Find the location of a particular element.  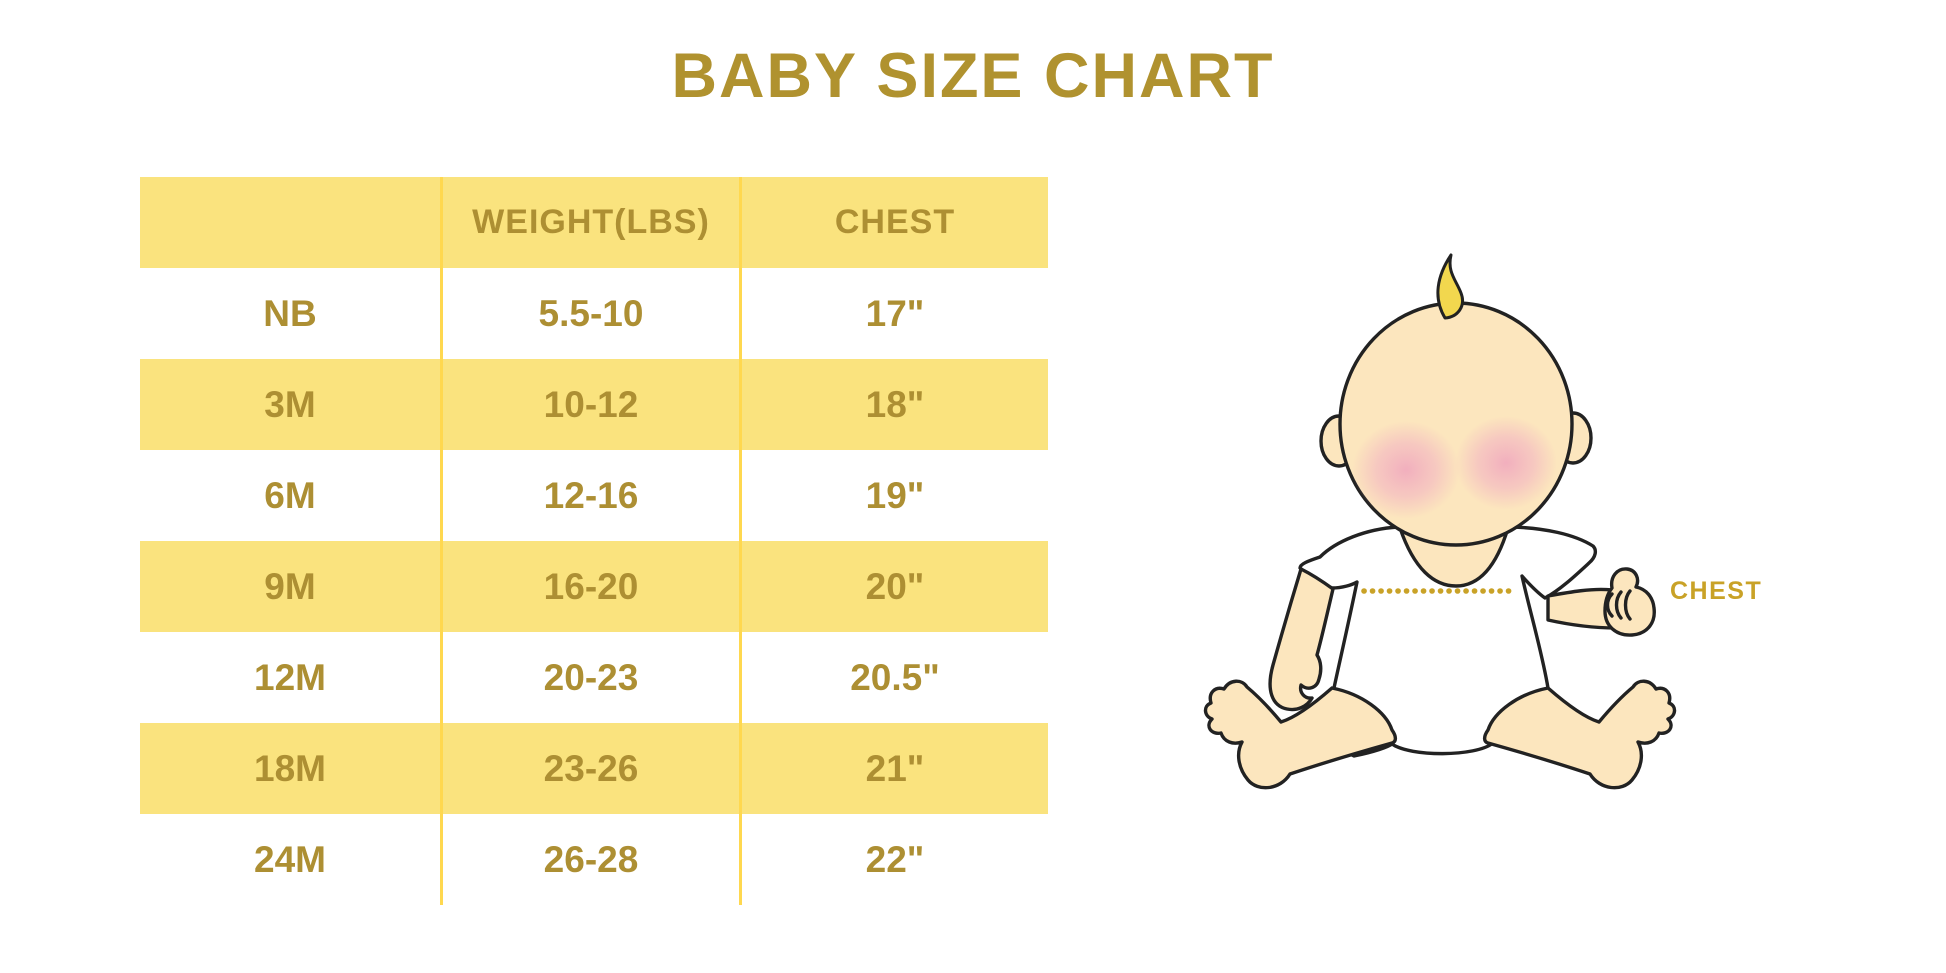

weight-cell: 23-26 is located at coordinates (591, 768).